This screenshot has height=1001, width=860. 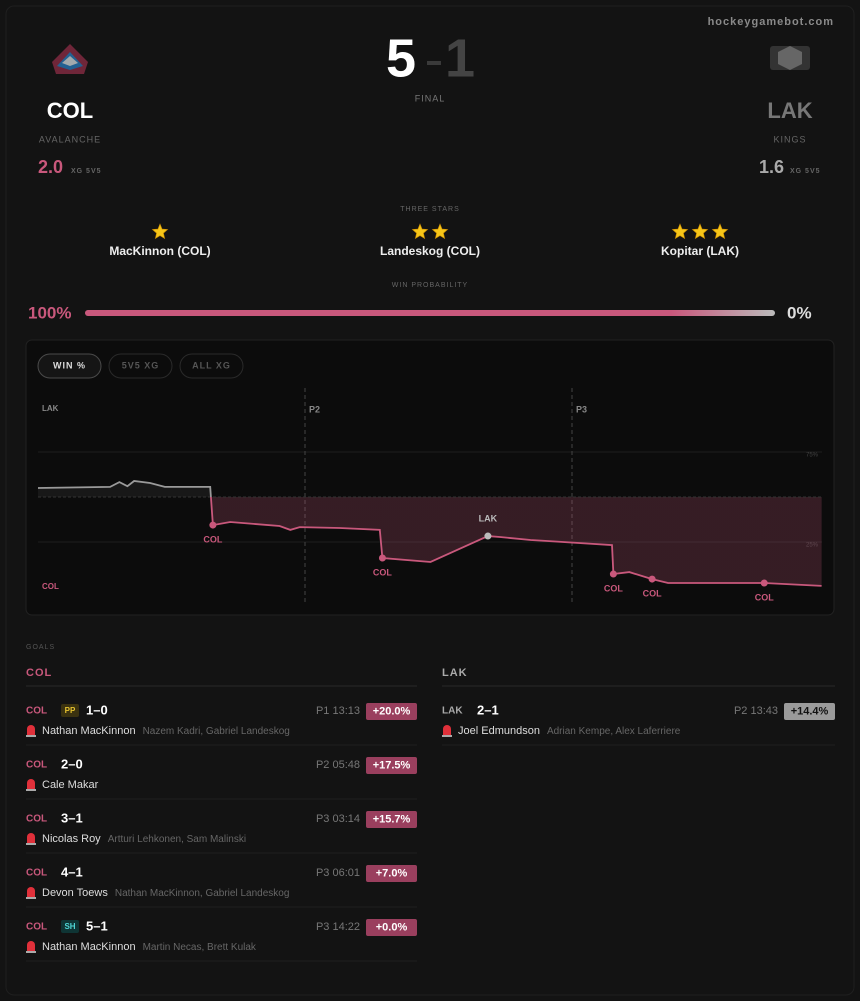 I want to click on home-win-prob: 100%, so click(x=49, y=312).